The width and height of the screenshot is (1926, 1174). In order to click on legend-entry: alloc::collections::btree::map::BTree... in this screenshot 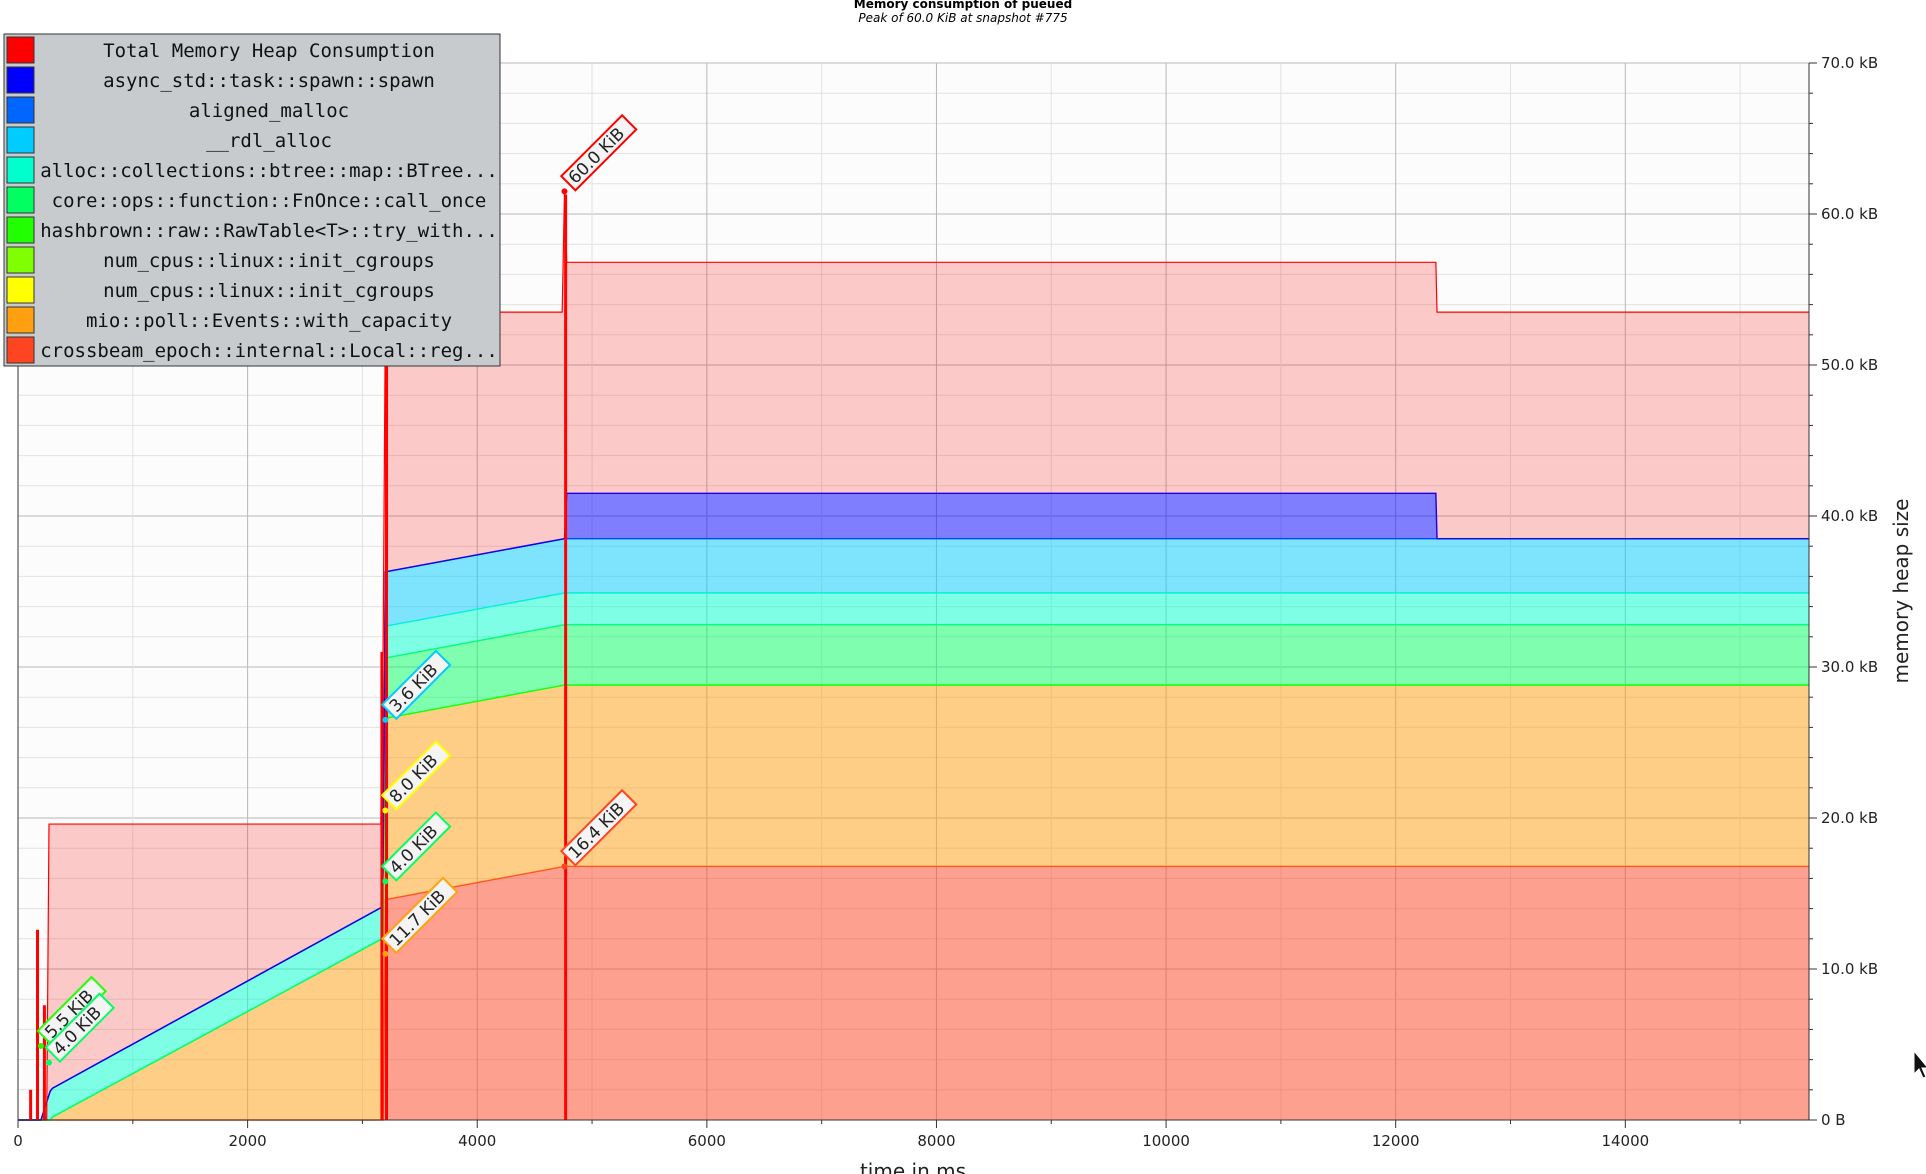, I will do `click(269, 171)`.